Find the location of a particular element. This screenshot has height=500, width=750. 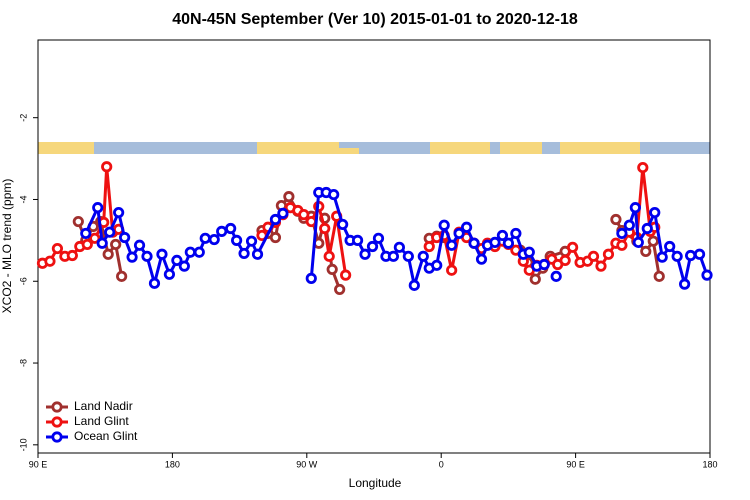

y-tick-label: -10 is located at coordinates (23, 444).